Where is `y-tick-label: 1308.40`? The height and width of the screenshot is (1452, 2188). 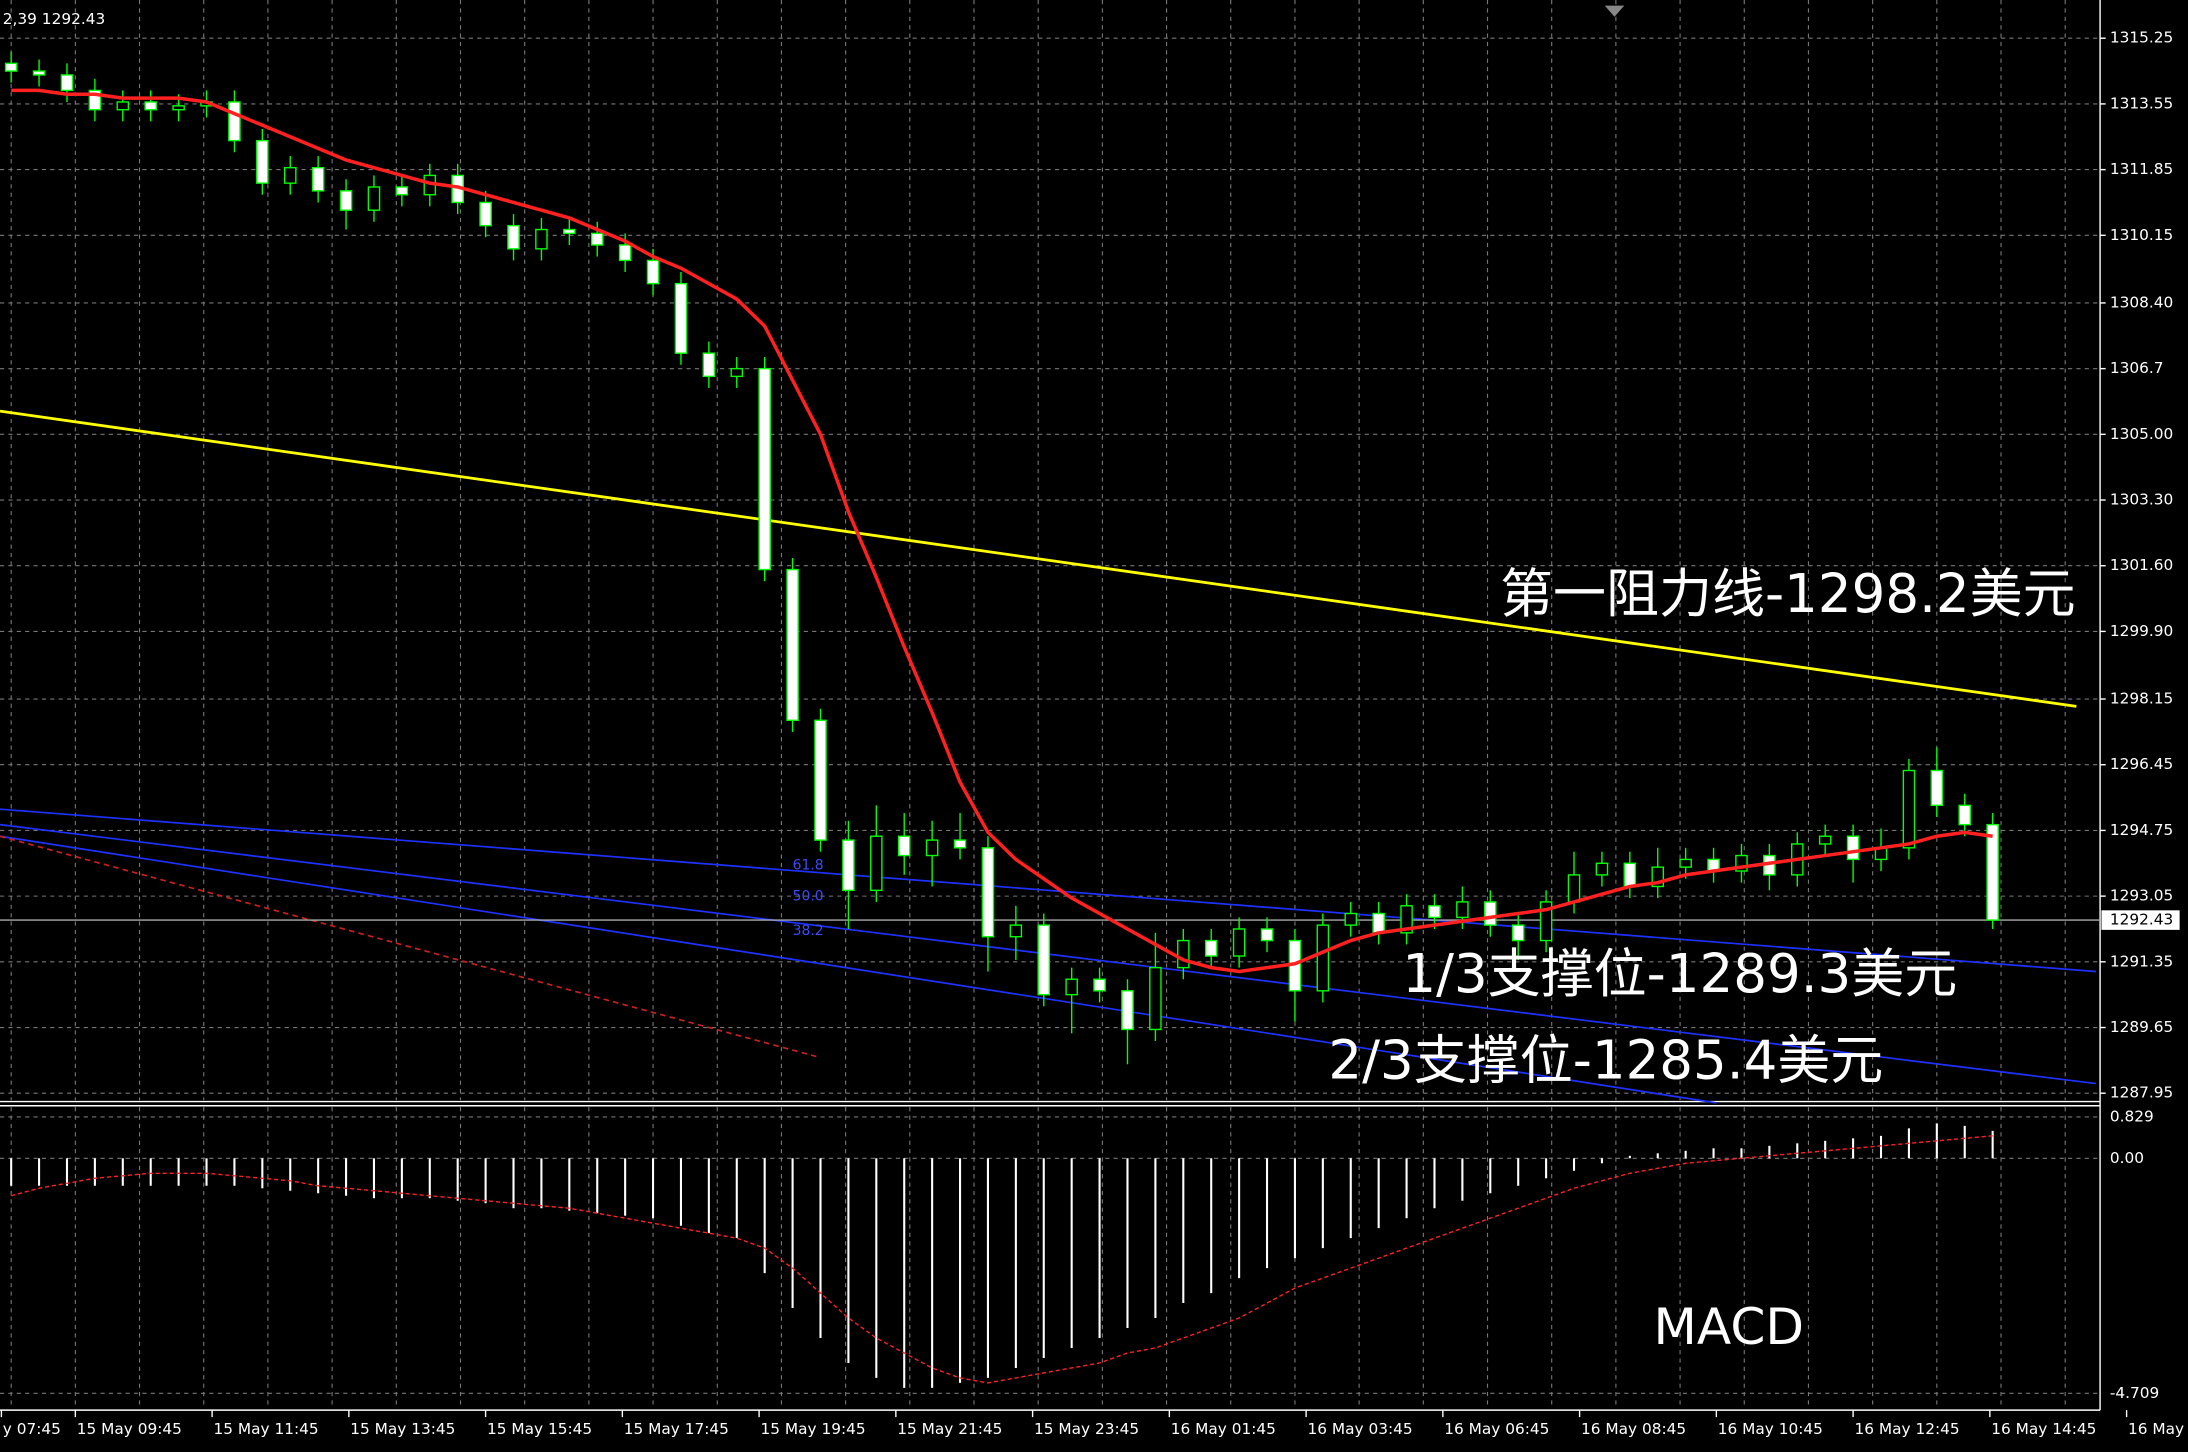 y-tick-label: 1308.40 is located at coordinates (2141, 302).